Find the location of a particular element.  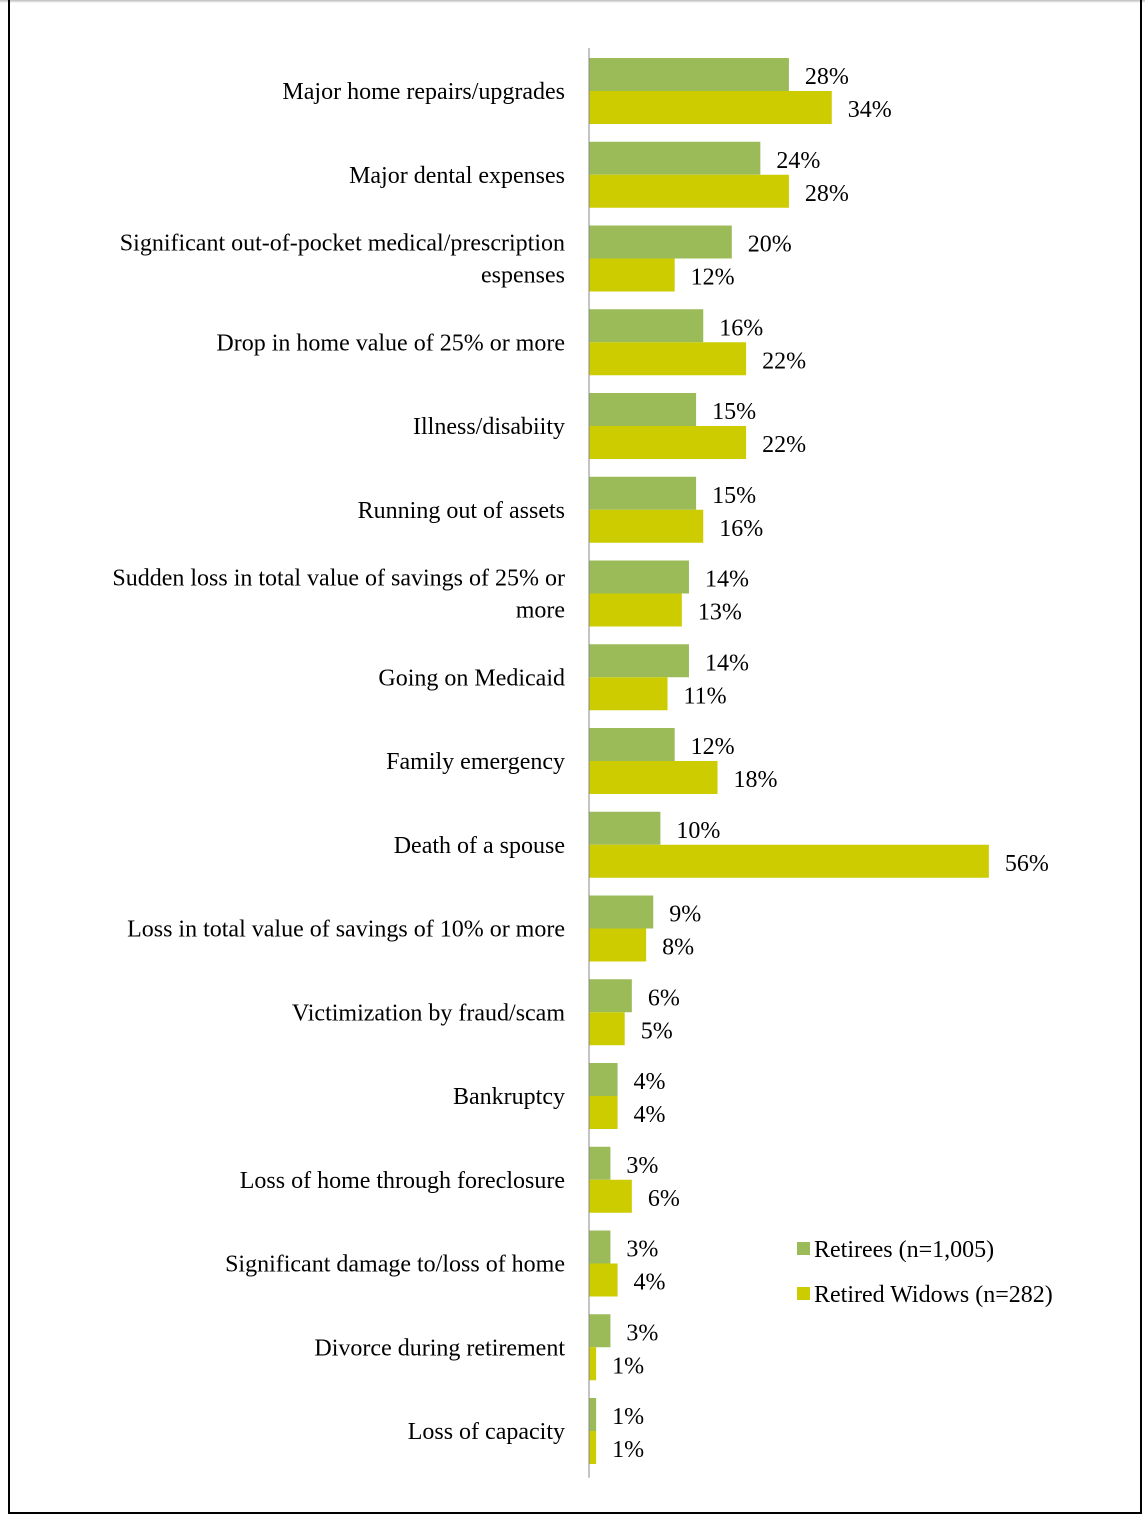

retirees-value-label-13: 3% is located at coordinates (642, 1166).